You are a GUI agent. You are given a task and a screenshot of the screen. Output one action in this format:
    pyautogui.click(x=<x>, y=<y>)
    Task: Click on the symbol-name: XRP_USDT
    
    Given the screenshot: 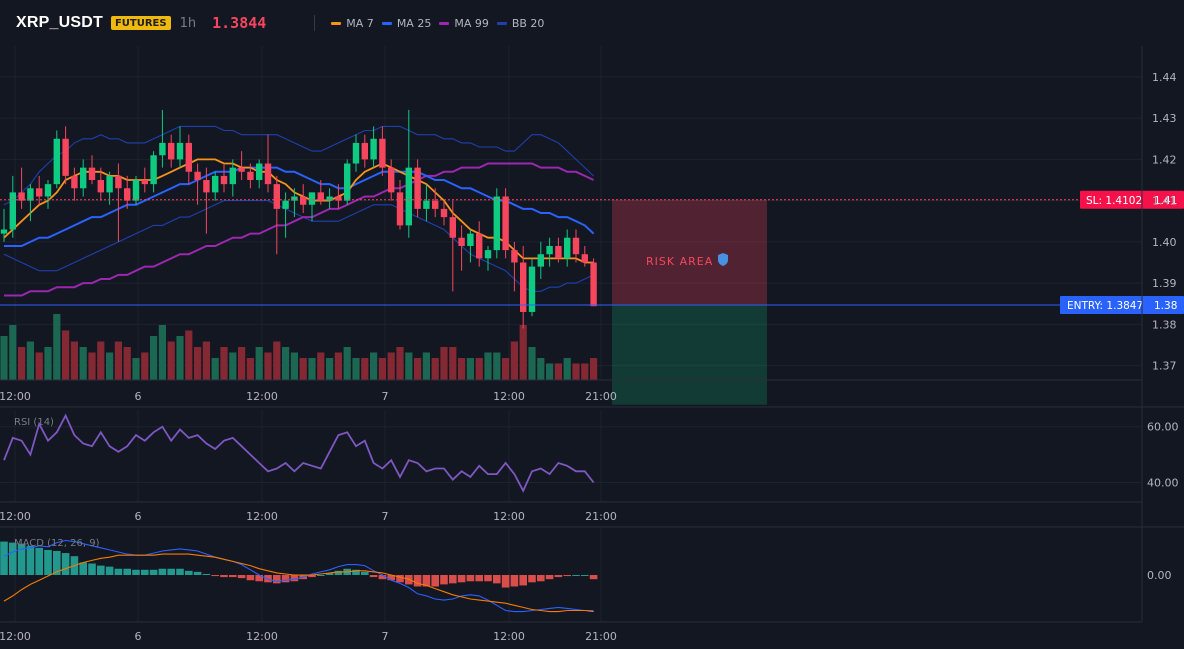 What is the action you would take?
    pyautogui.click(x=59, y=22)
    